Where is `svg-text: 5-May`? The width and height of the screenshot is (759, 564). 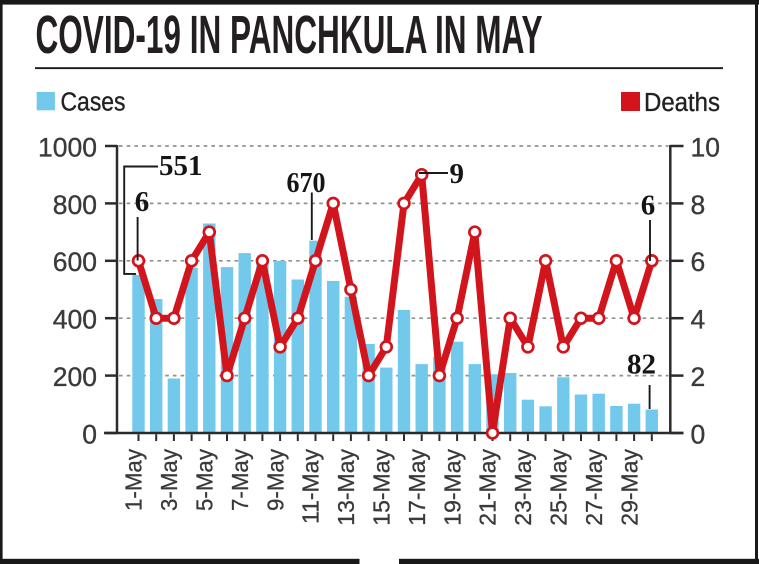 svg-text: 5-May is located at coordinates (205, 480).